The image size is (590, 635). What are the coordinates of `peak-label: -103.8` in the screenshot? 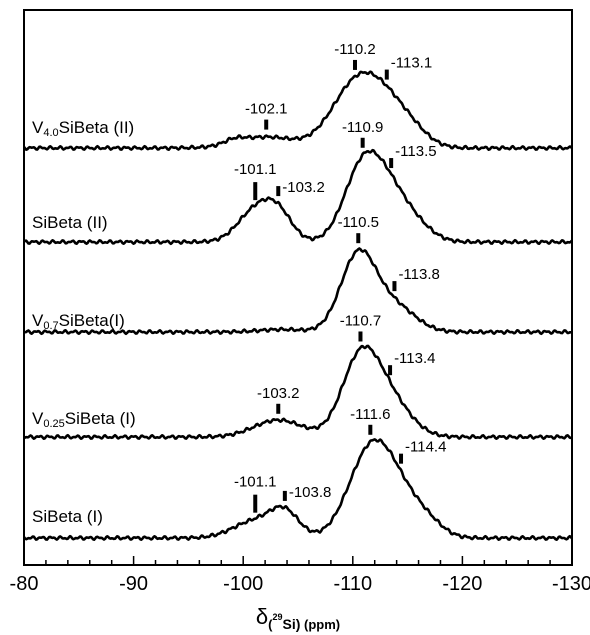 It's located at (310, 492).